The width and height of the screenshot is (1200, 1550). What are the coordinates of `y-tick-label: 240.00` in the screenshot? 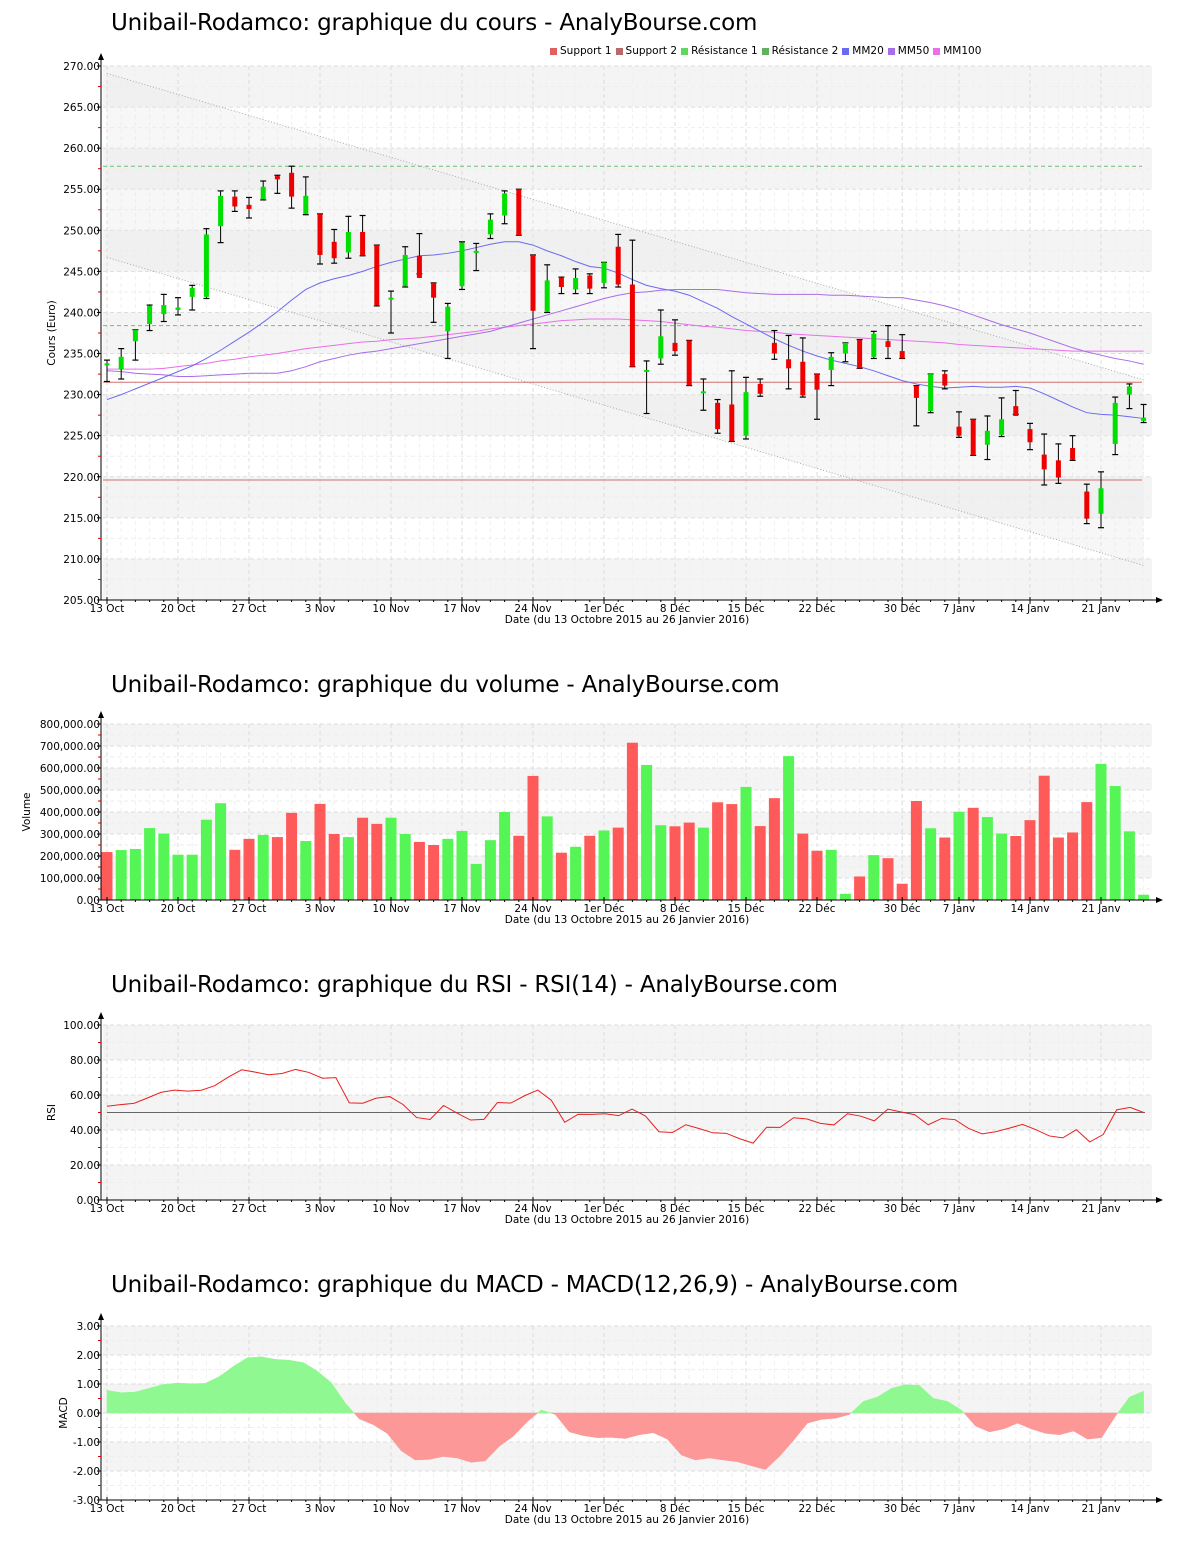 It's located at (81, 313).